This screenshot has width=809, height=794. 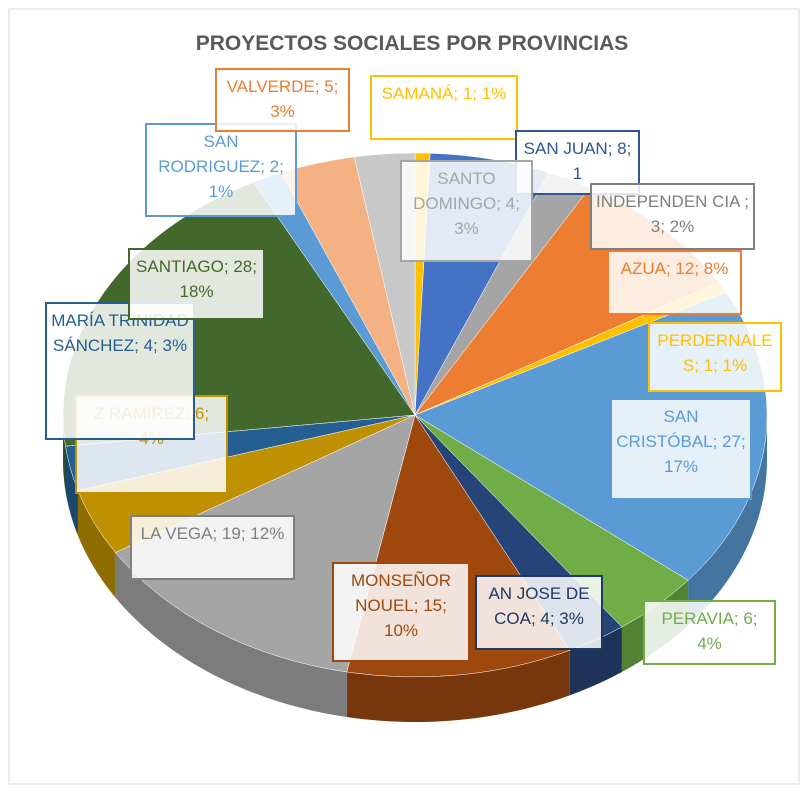 I want to click on data-label: SANTO DOMINGO; 4; 3%, so click(x=466, y=211).